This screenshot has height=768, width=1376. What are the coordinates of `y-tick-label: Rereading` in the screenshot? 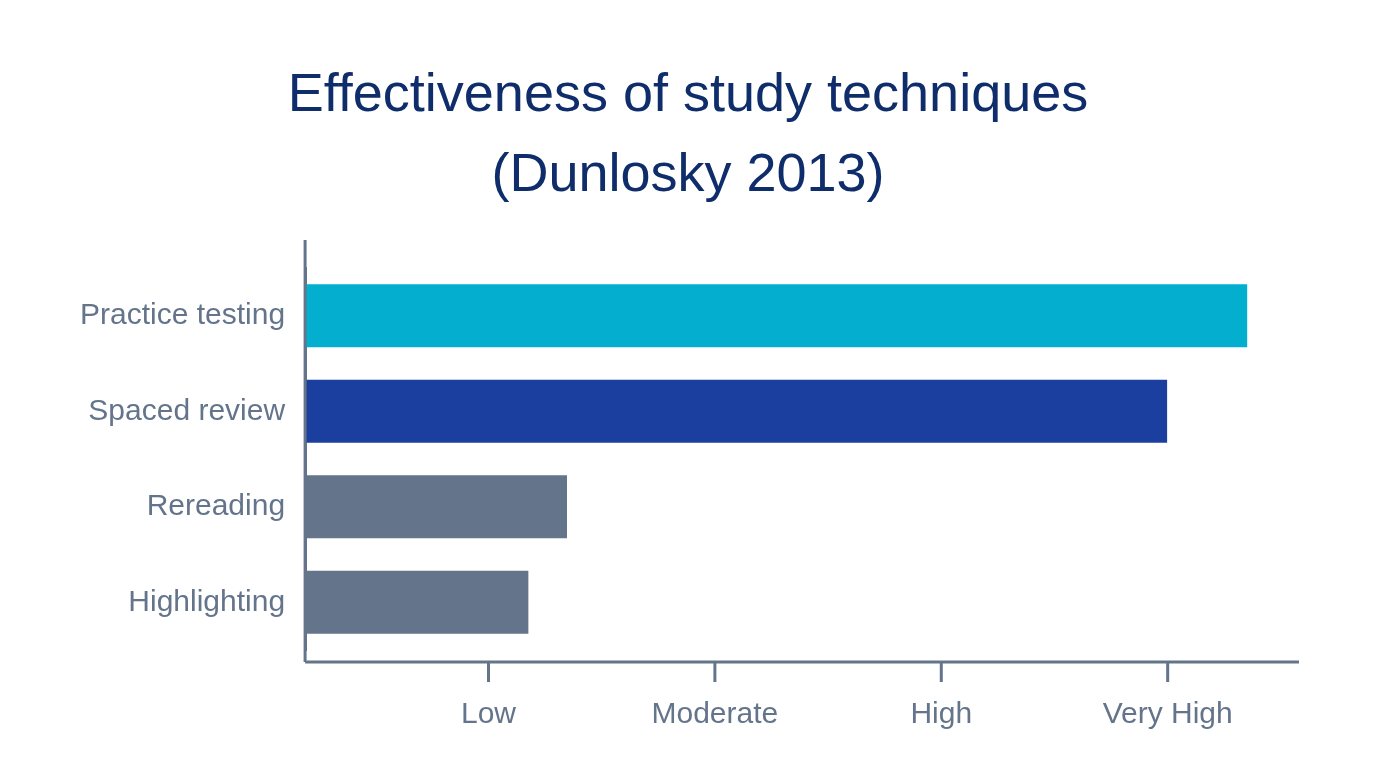 It's located at (216, 505).